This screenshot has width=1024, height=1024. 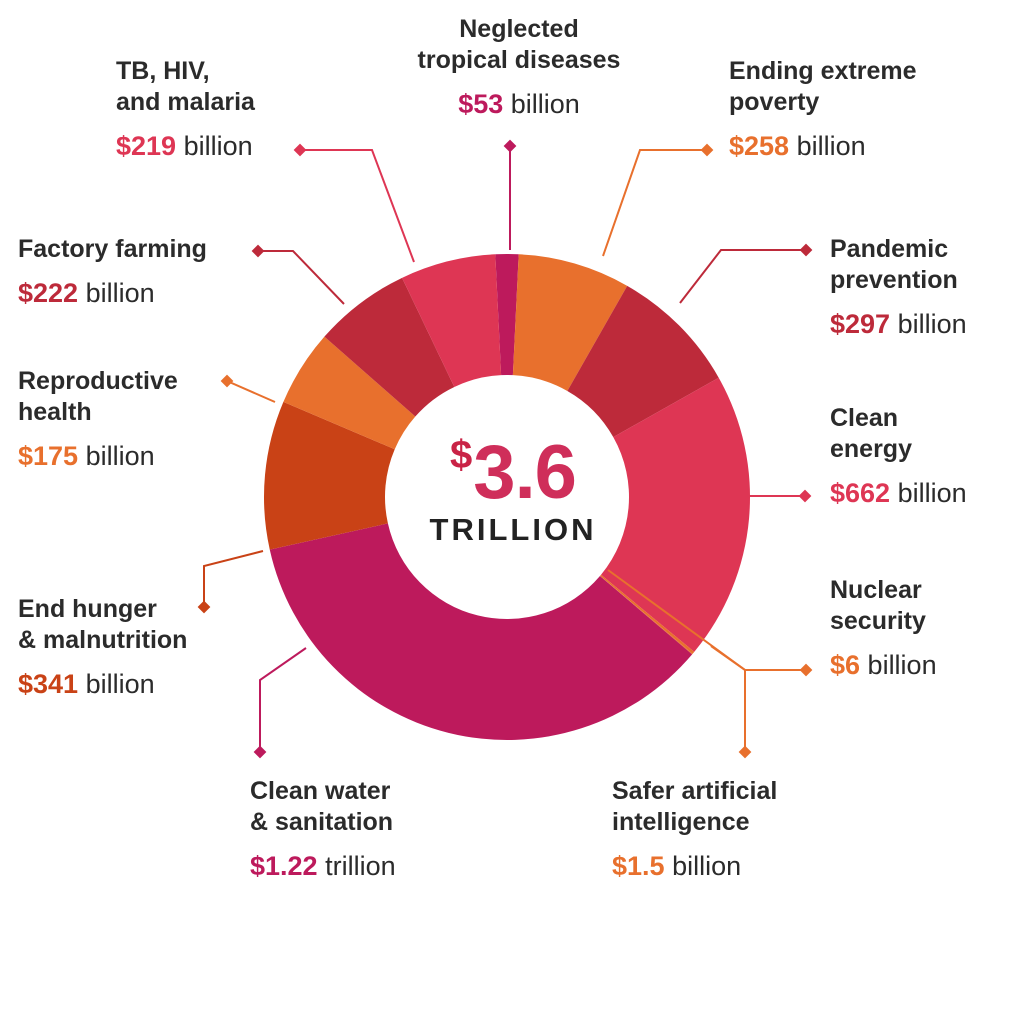 I want to click on slice-name-3-line-2: prevention, so click(x=894, y=280).